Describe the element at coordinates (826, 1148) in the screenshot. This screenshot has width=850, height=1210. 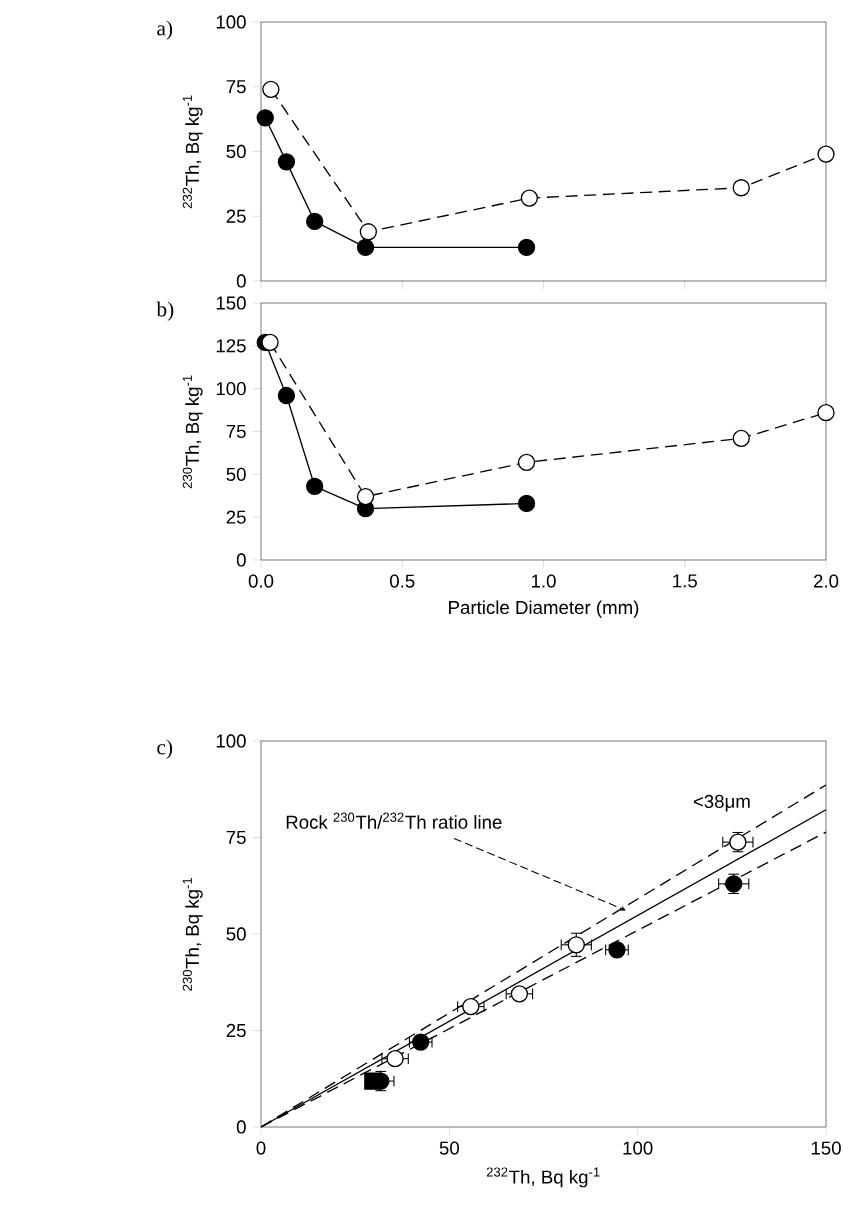
I see `x-tick-label: 150` at that location.